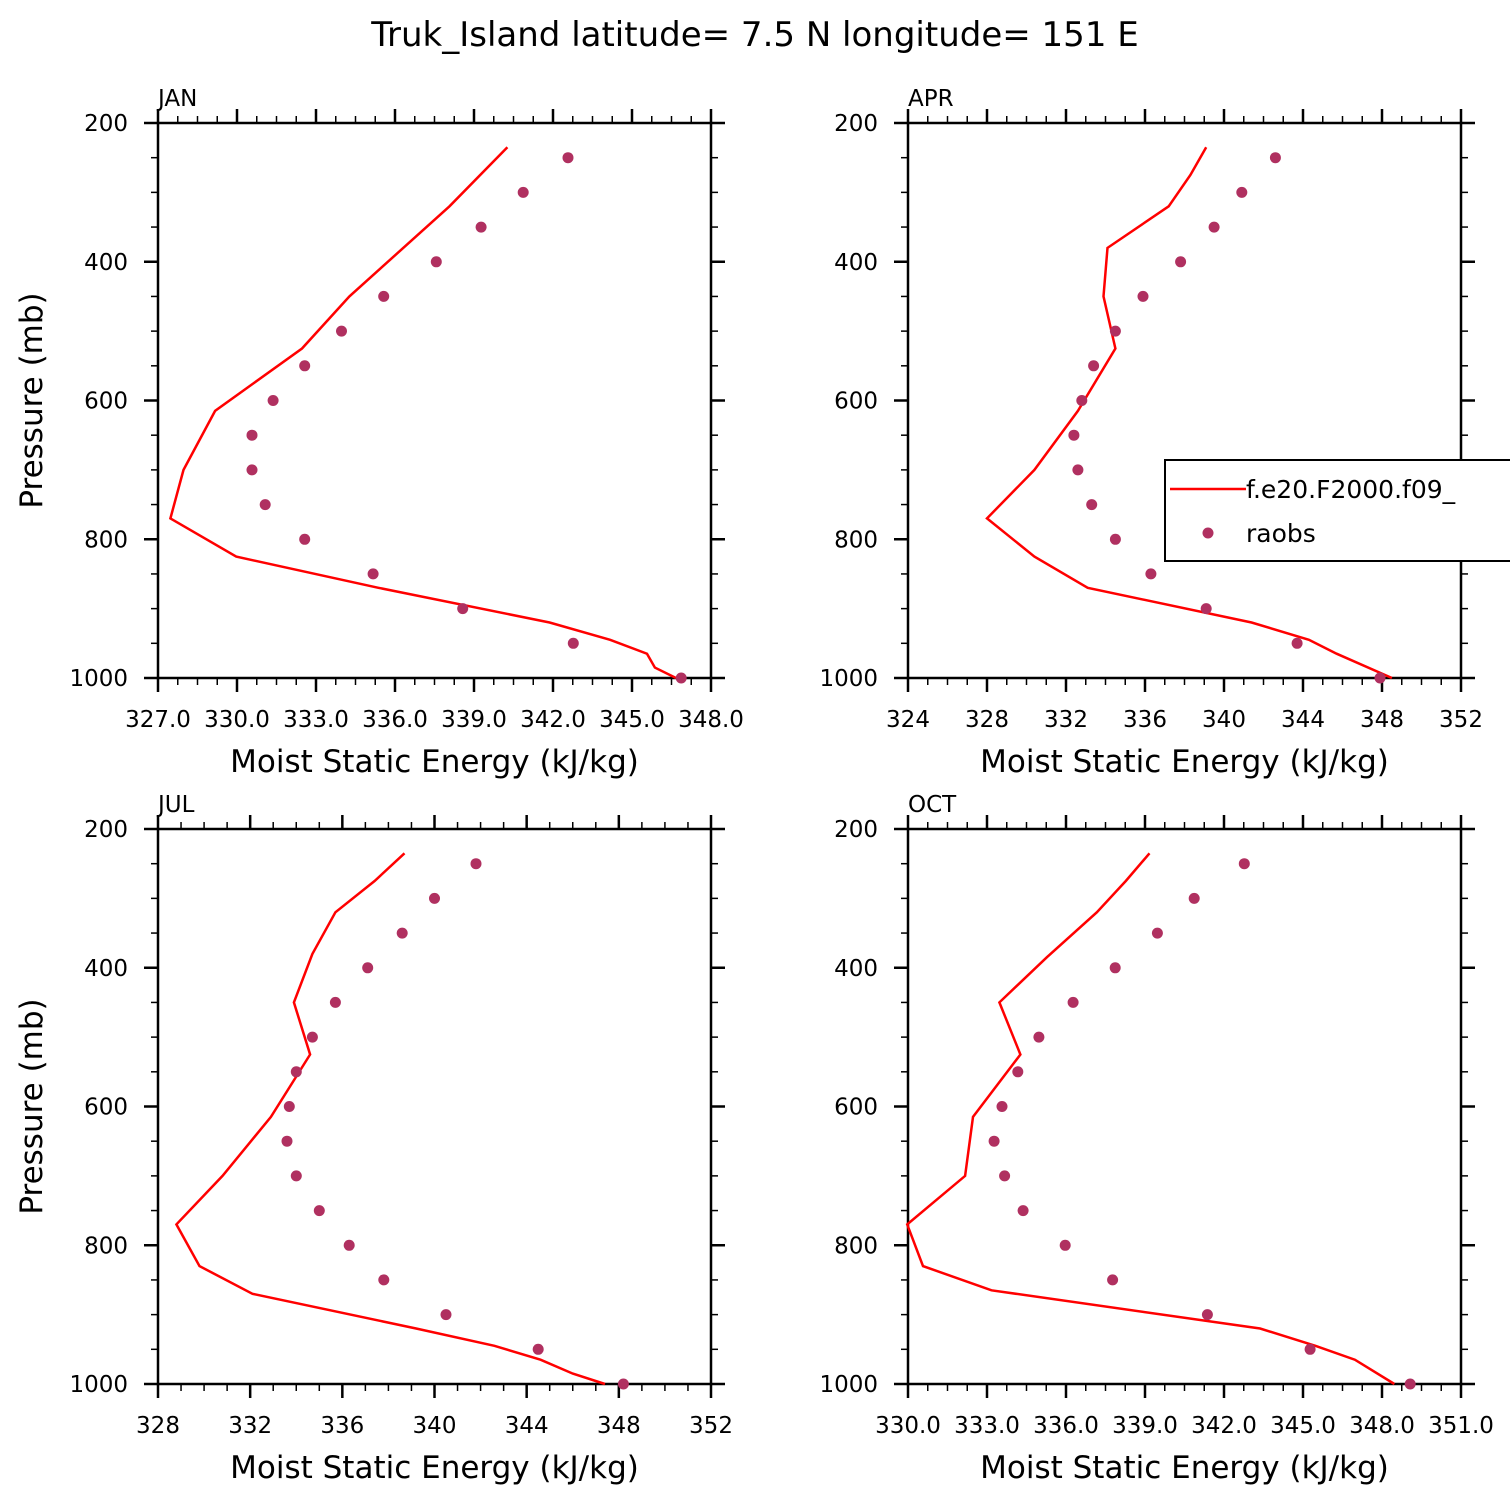 The width and height of the screenshot is (1510, 1510). What do you see at coordinates (250, 1426) in the screenshot?
I see `panel-jul-xtick-label: 332` at bounding box center [250, 1426].